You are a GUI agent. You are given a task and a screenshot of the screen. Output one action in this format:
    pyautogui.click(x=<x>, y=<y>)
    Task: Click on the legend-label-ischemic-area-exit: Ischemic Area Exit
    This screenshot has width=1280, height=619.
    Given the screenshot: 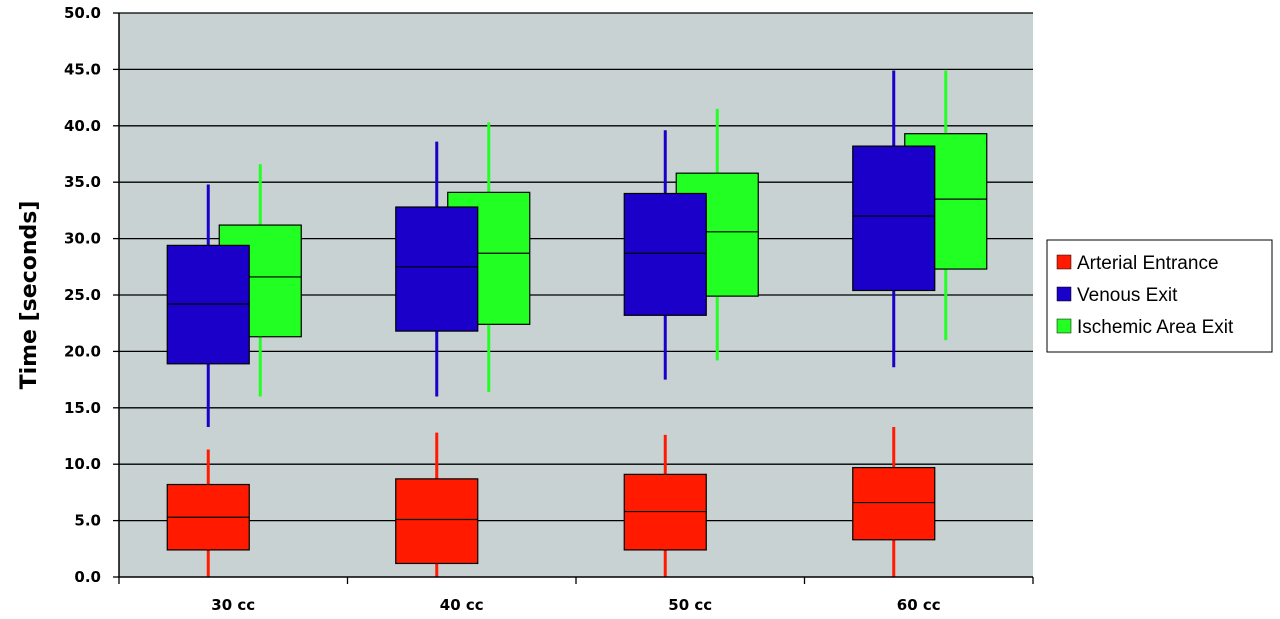 What is the action you would take?
    pyautogui.click(x=1155, y=327)
    